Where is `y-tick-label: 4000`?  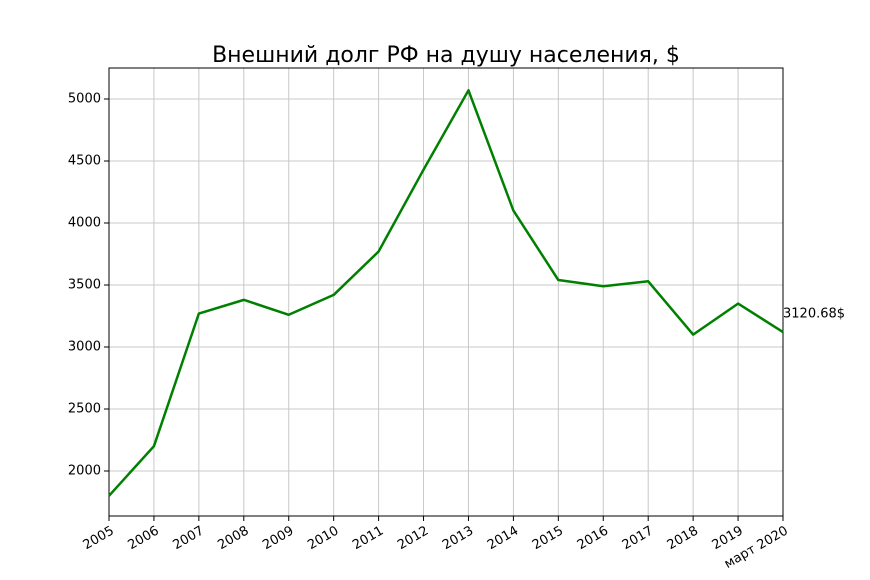 y-tick-label: 4000 is located at coordinates (84, 222).